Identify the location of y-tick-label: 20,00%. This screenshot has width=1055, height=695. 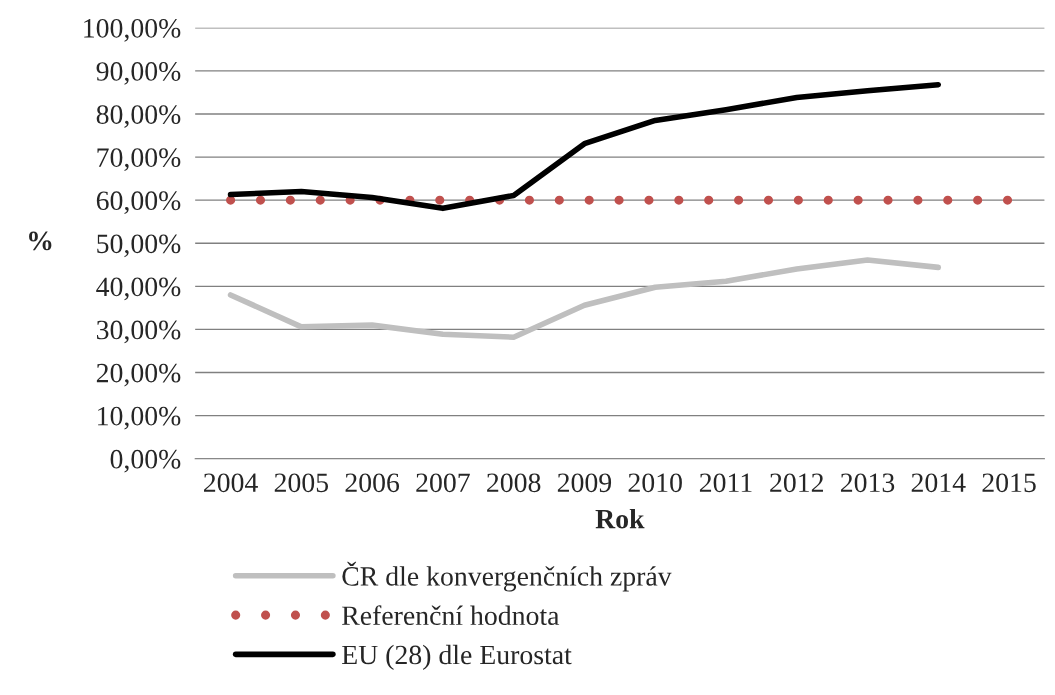
(138, 375).